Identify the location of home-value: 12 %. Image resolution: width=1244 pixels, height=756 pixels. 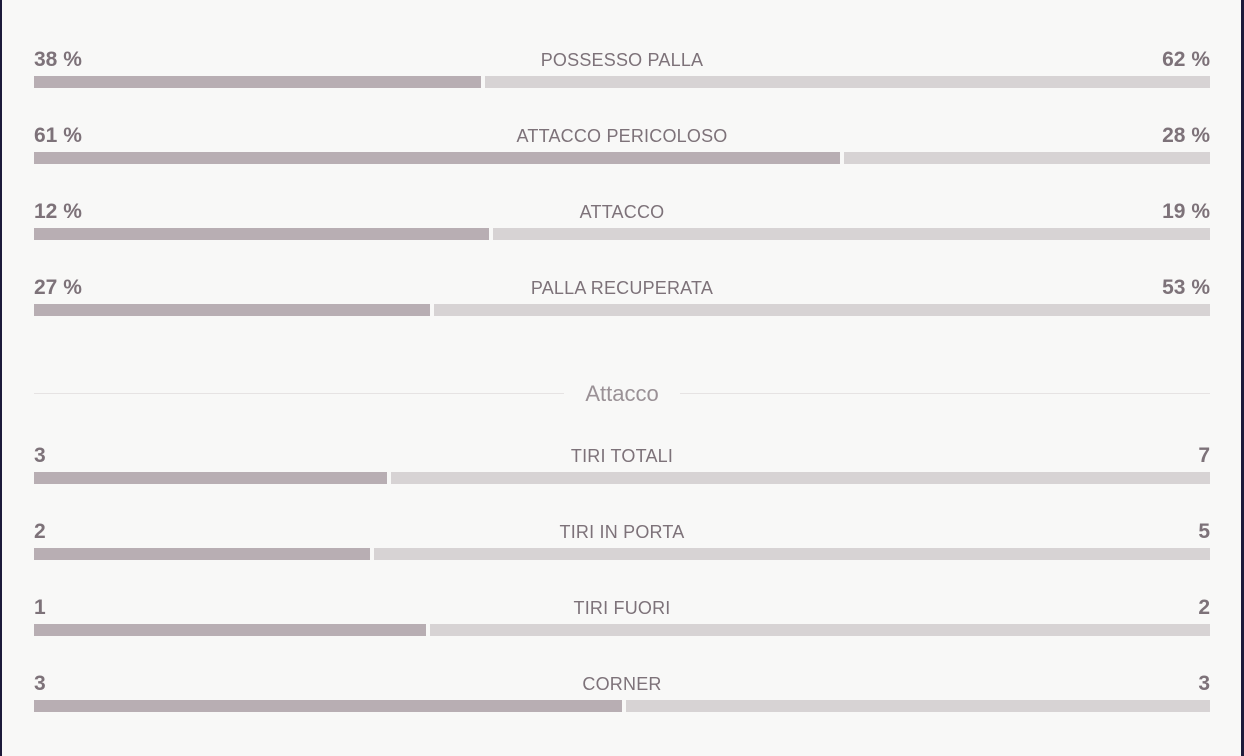
(58, 211).